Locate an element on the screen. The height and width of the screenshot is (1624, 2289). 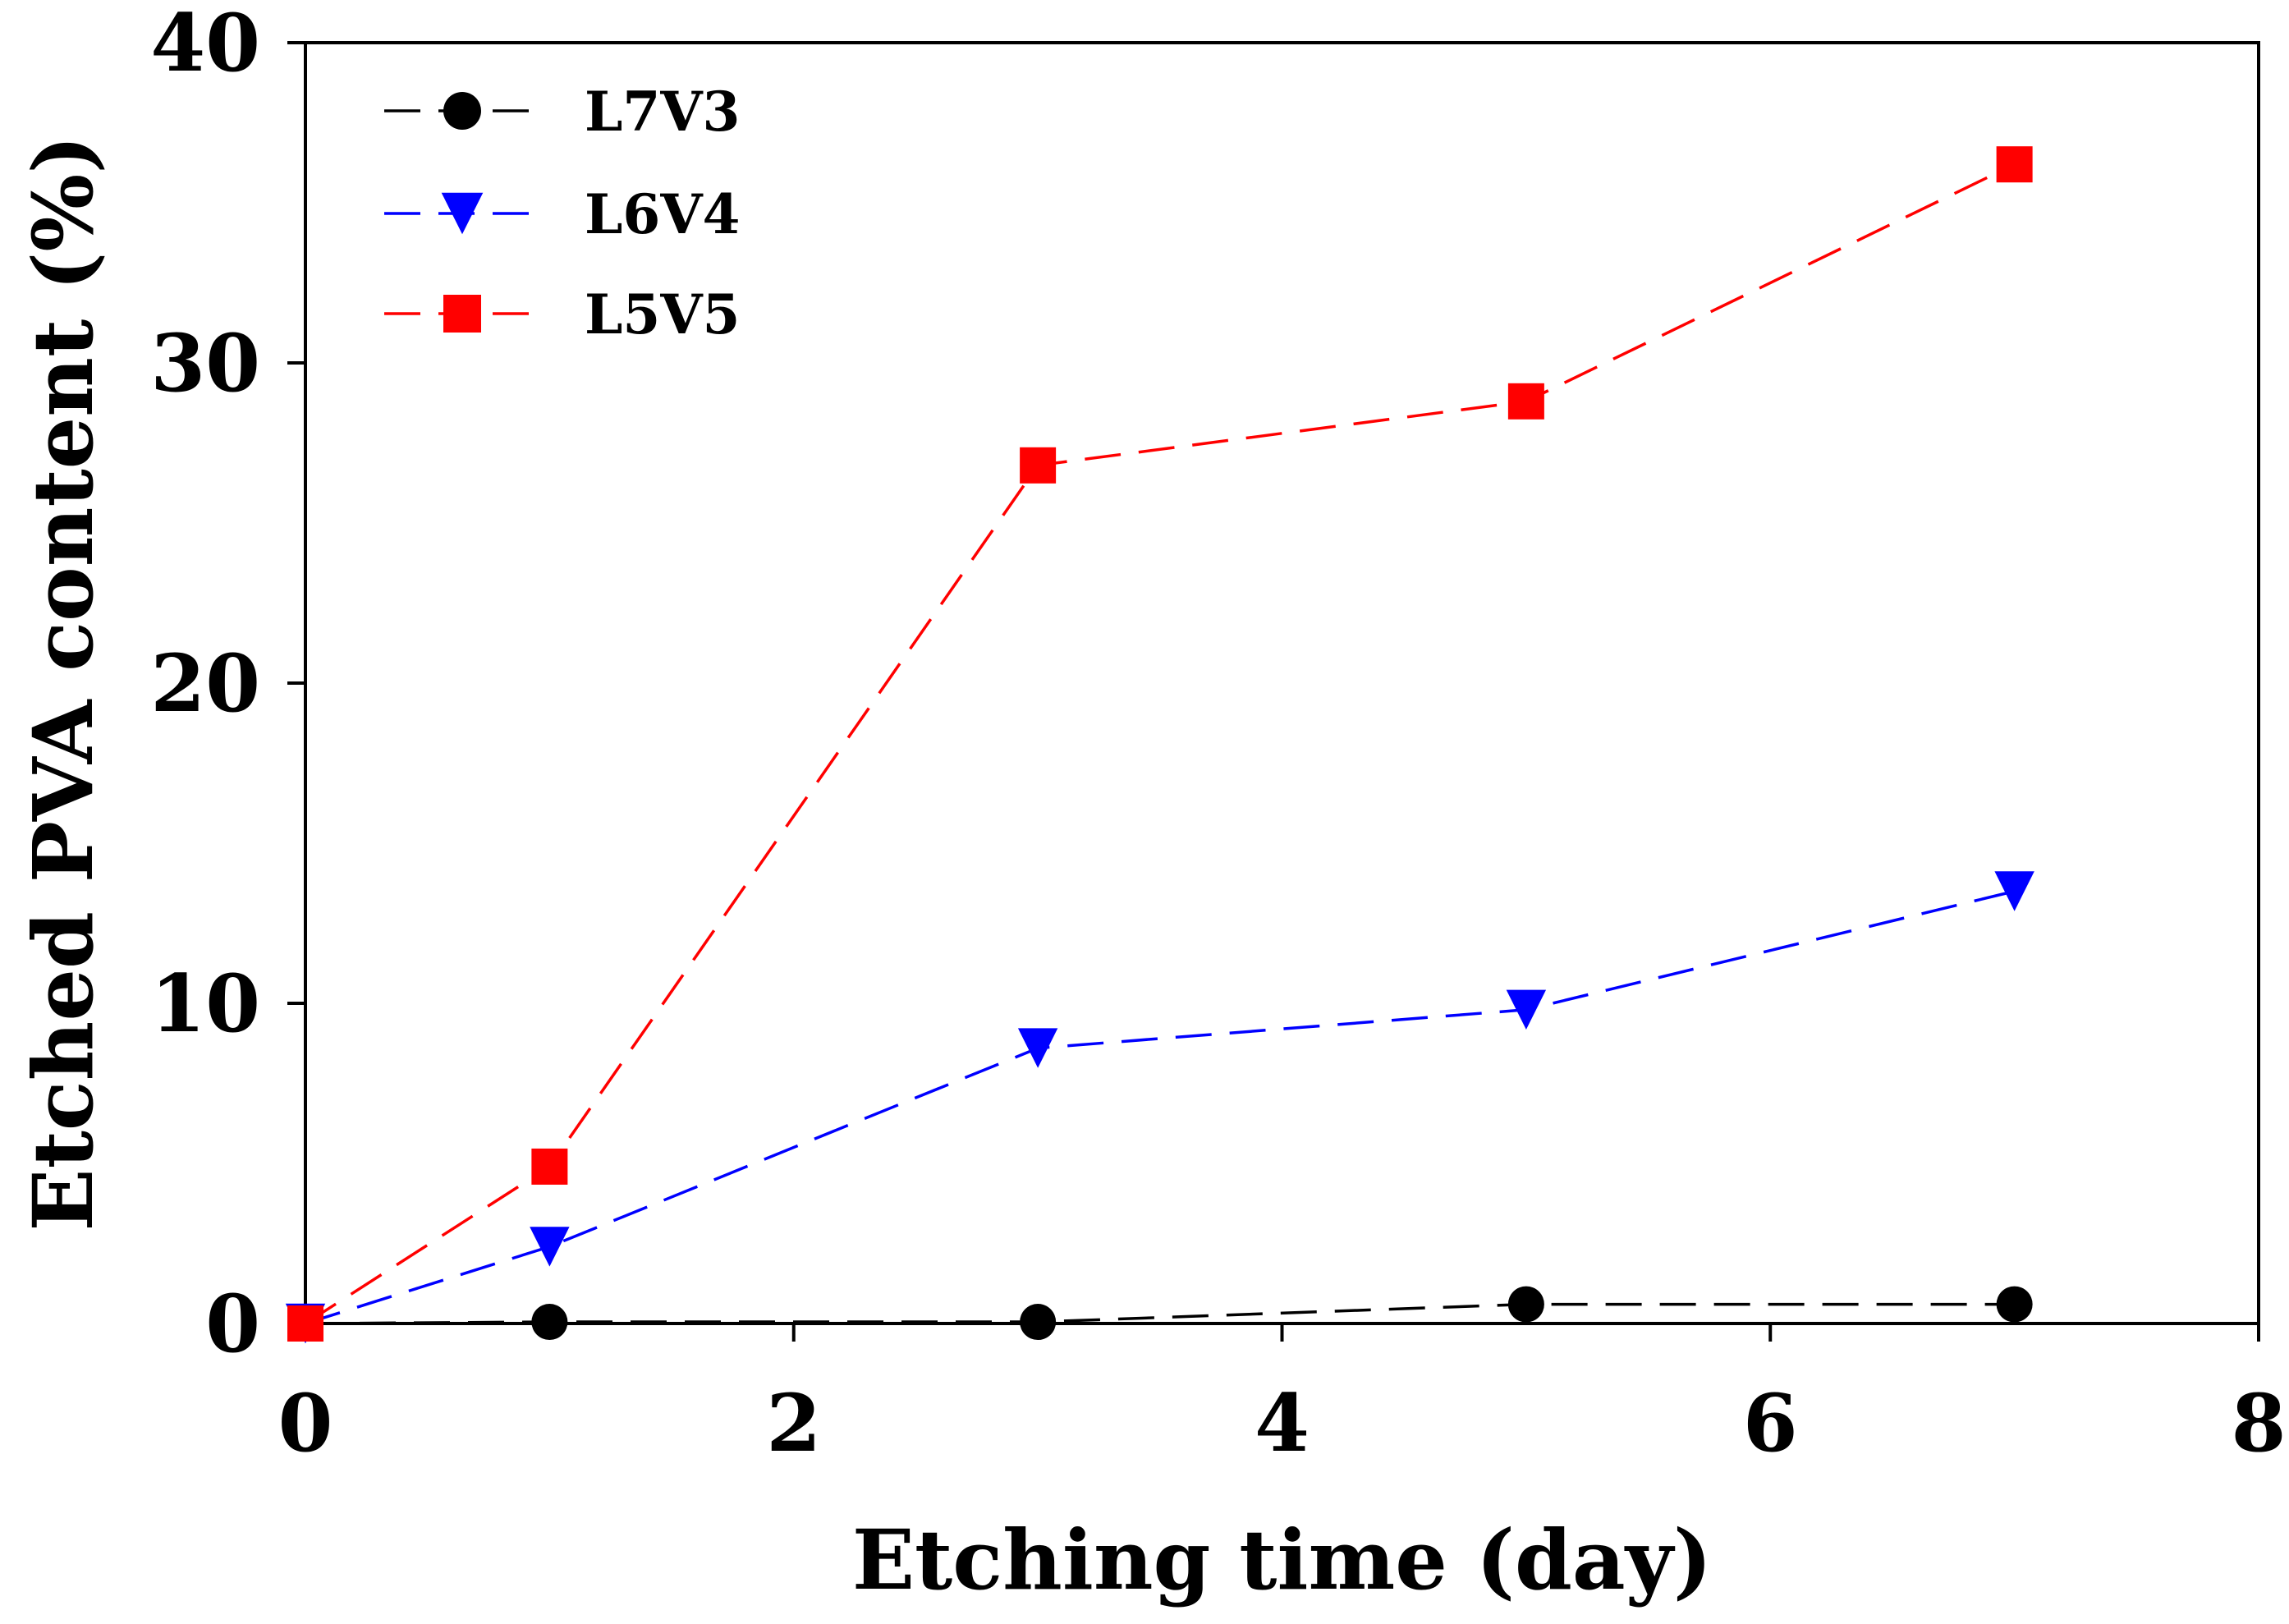
y-tick-label: 0 is located at coordinates (232, 1324).